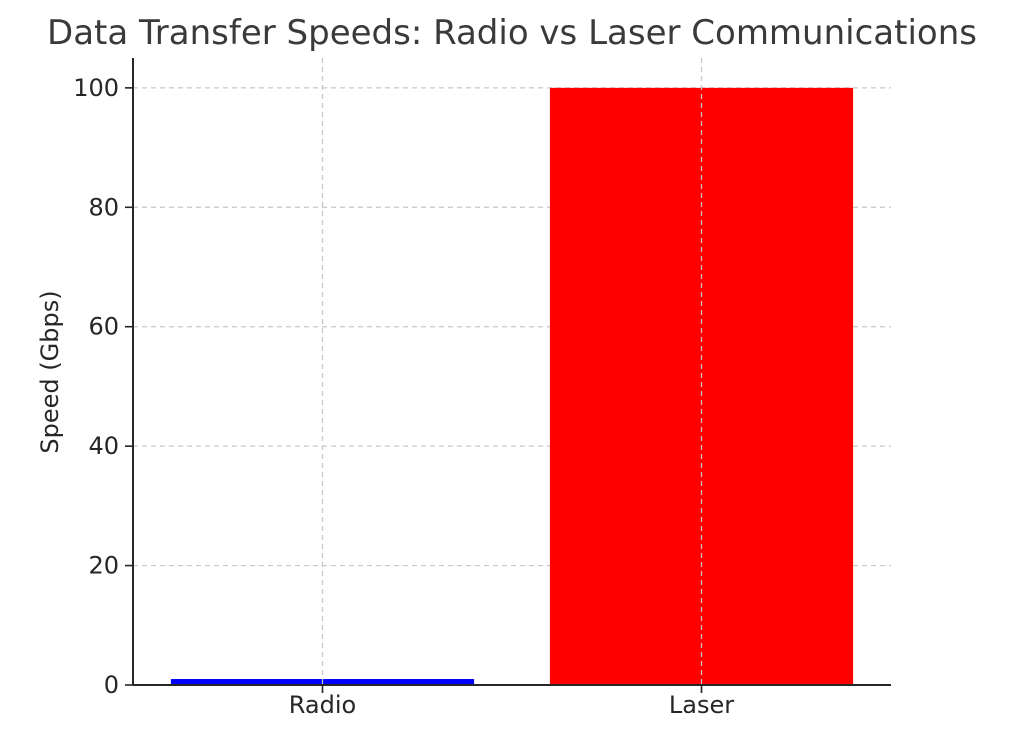 The image size is (1024, 740). Describe the element at coordinates (50, 371) in the screenshot. I see `y-axis-label: Speed (Gbps)` at that location.